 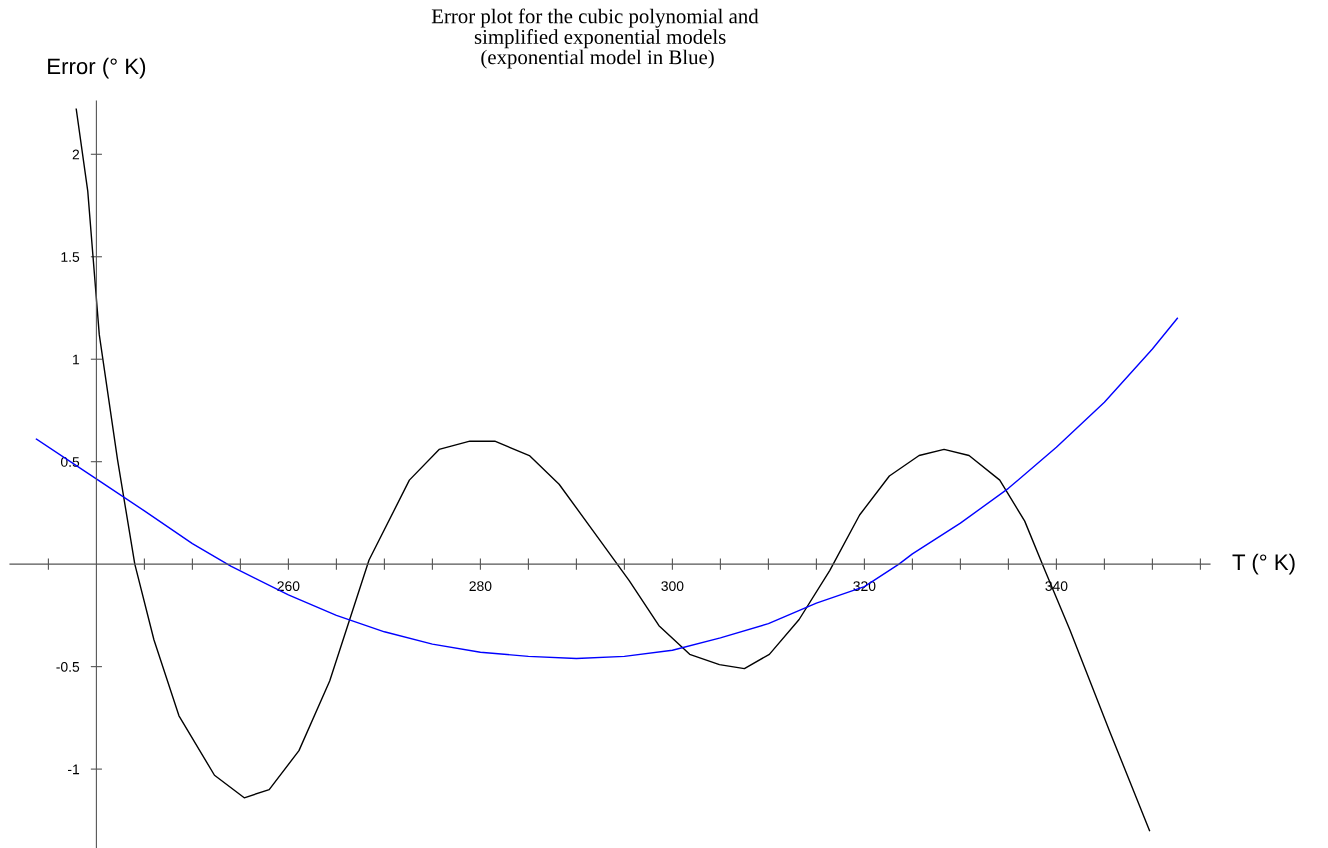 What do you see at coordinates (74, 769) in the screenshot?
I see `y-tick-label: -1` at bounding box center [74, 769].